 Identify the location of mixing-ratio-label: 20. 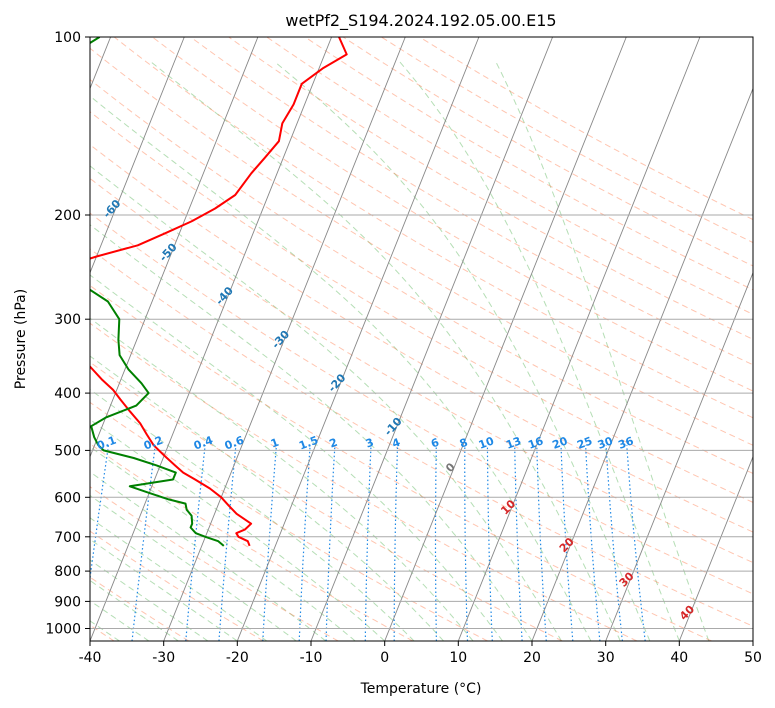
(560, 443).